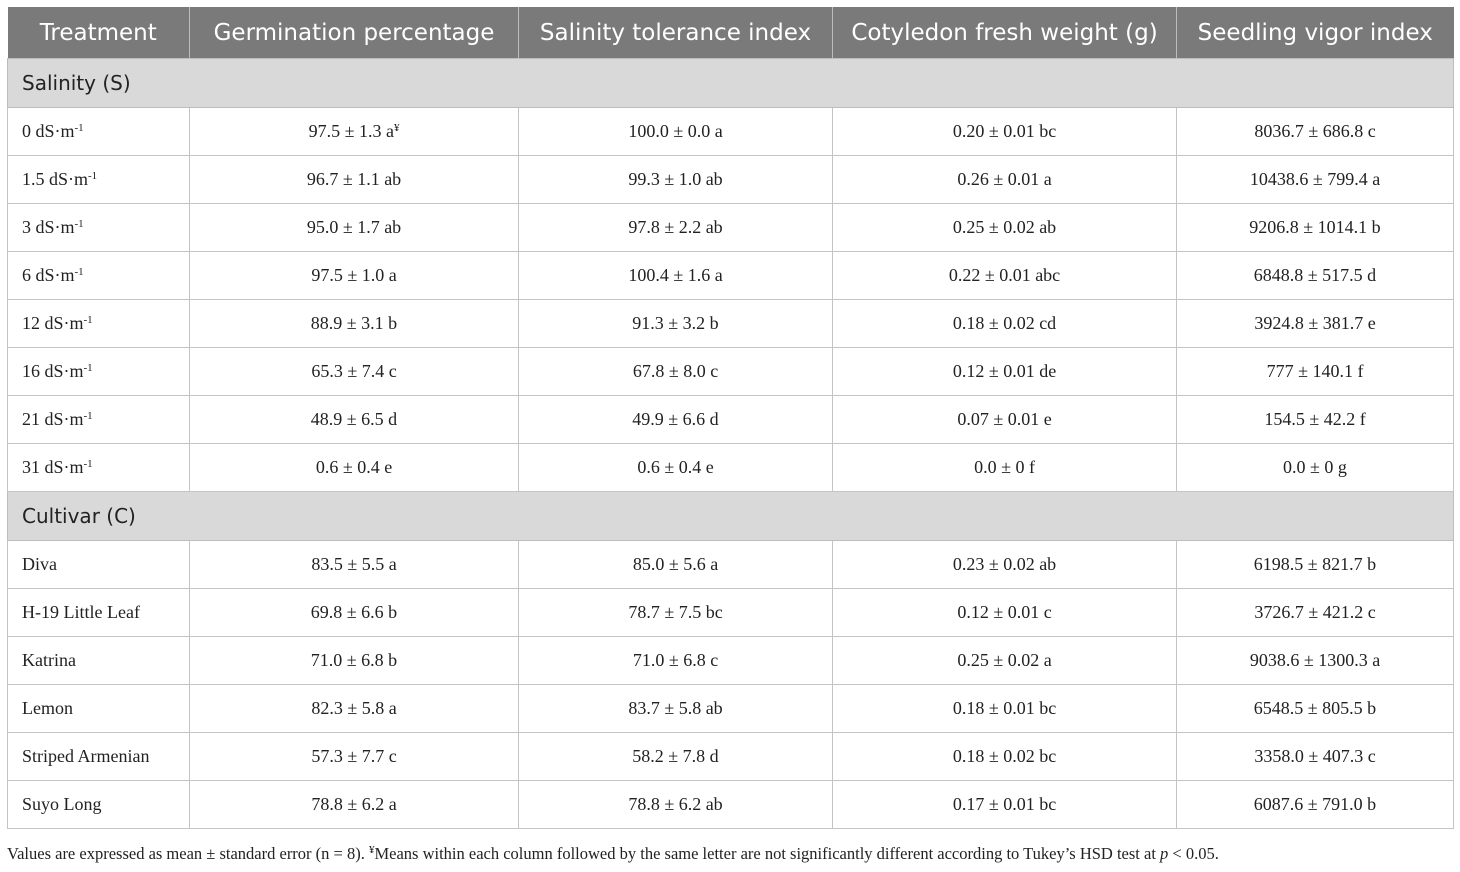 This screenshot has height=872, width=1460. I want to click on treatment-label: 0 dS·m, so click(48, 131).